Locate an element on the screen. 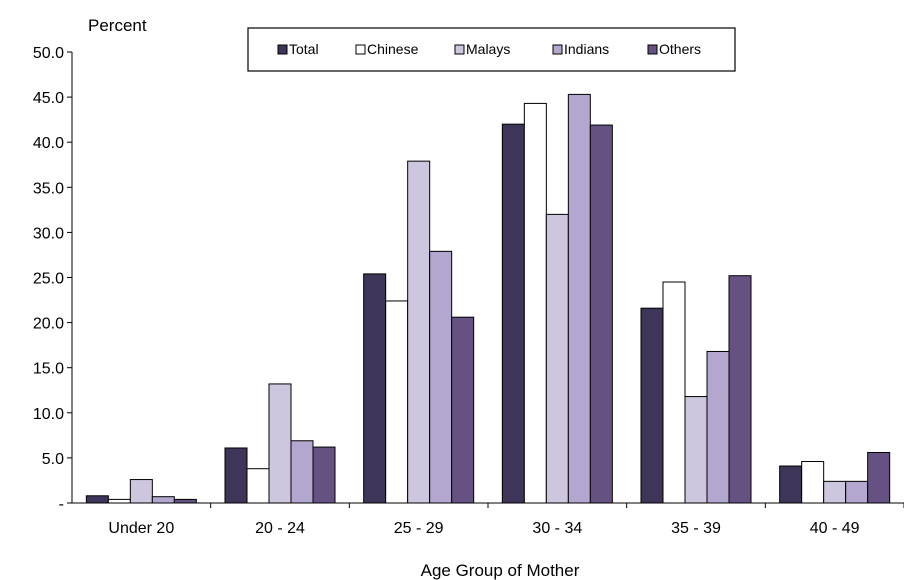 The height and width of the screenshot is (580, 904). x-tick-label: 35 - 39 is located at coordinates (696, 528).